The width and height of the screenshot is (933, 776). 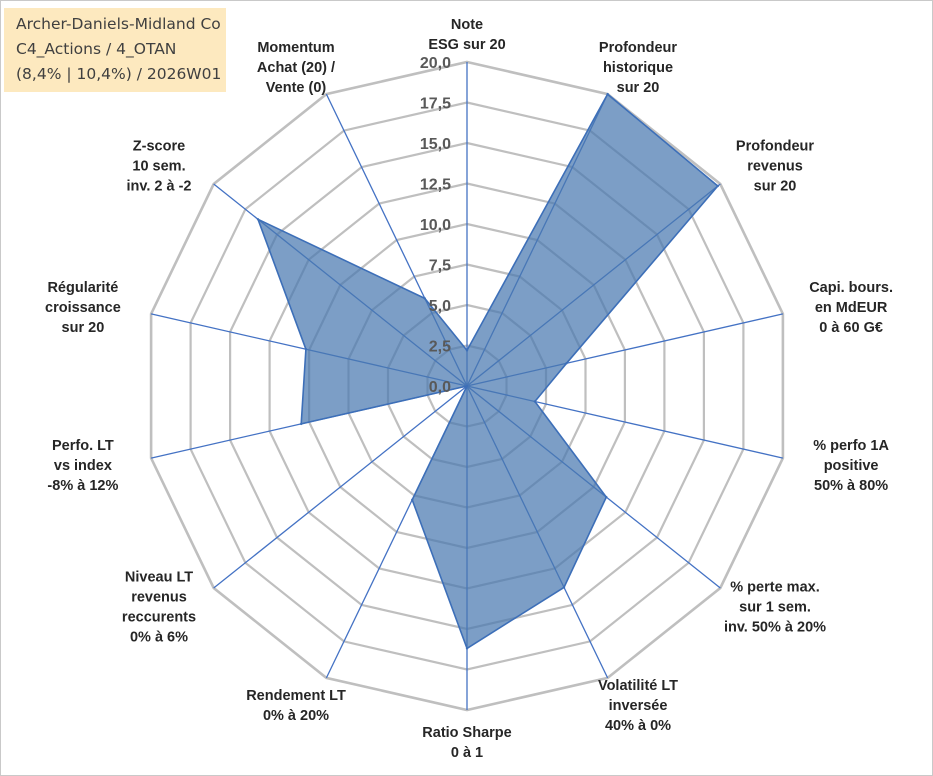 What do you see at coordinates (638, 726) in the screenshot?
I see `axis-label-6-line-2: 40% à 0%` at bounding box center [638, 726].